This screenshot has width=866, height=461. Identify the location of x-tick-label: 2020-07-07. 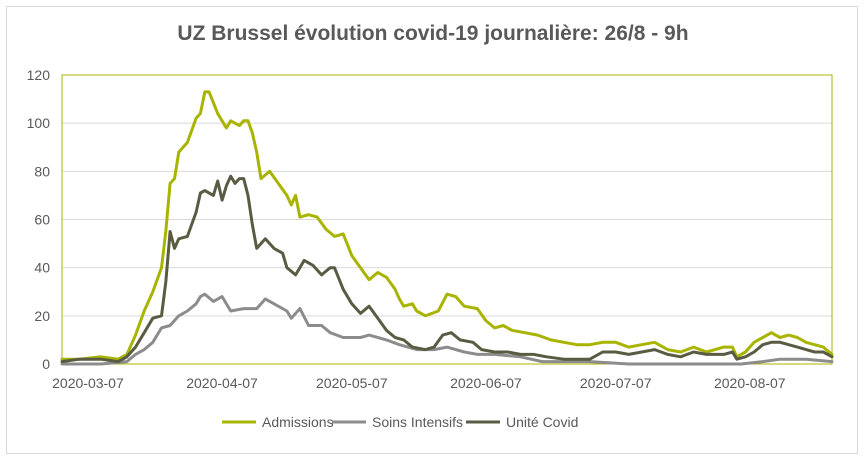
(616, 383).